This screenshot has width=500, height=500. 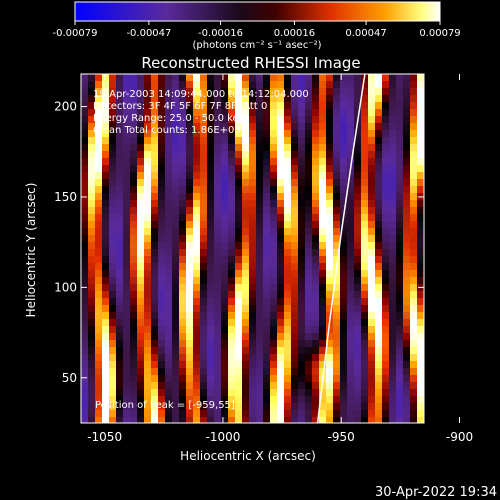 I want to click on x-axis-label: Heliocentric X (arcsec), so click(x=248, y=456).